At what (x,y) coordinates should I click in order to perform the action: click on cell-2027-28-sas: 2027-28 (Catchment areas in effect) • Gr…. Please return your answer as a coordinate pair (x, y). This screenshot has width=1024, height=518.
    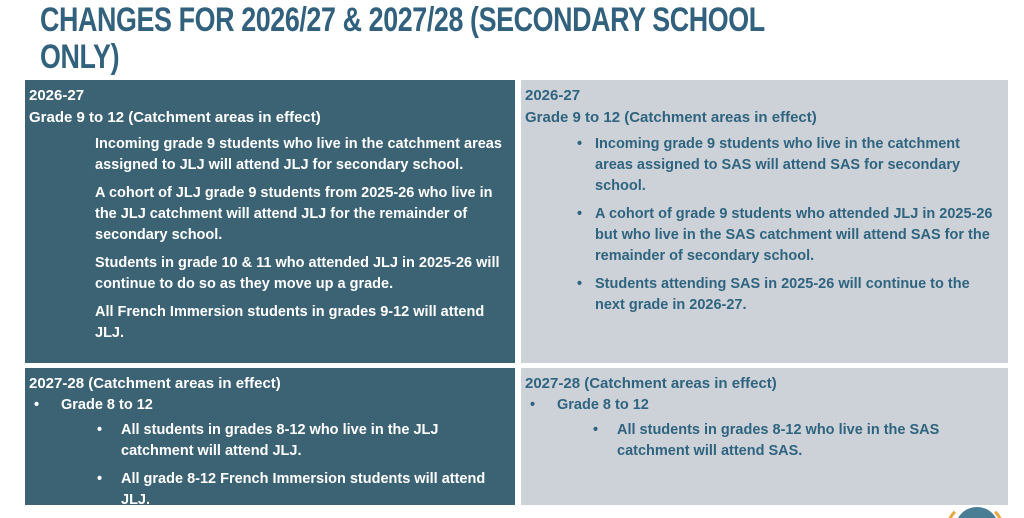
    Looking at the image, I should click on (764, 436).